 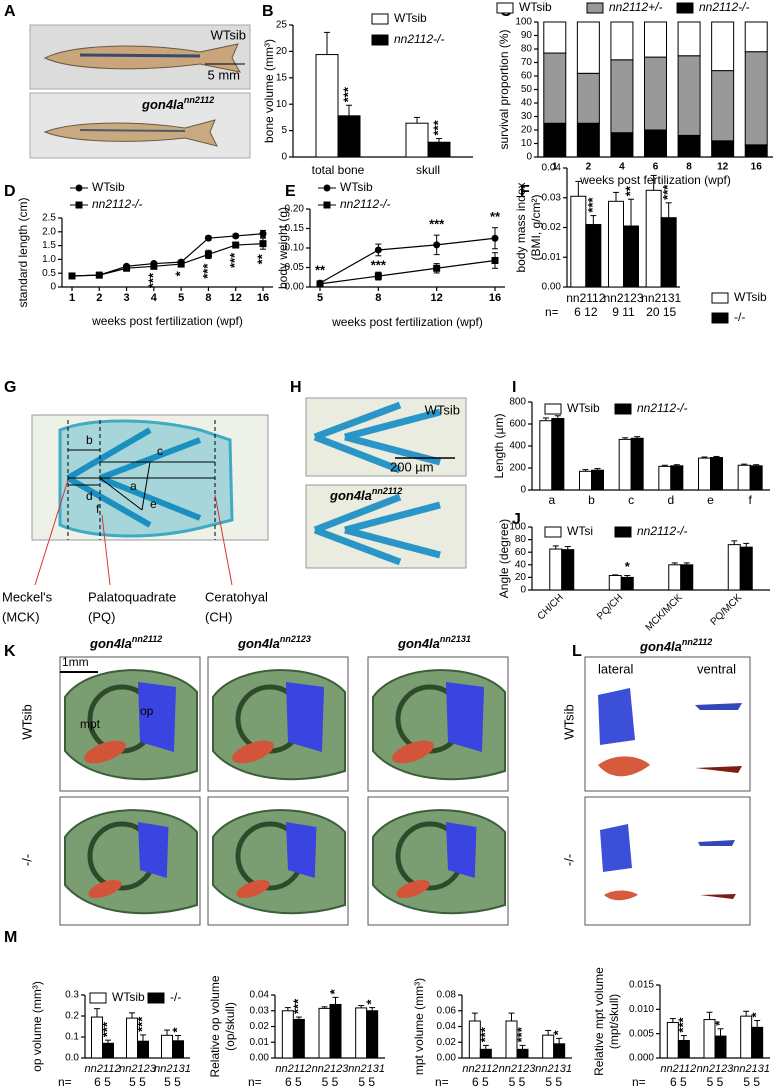 What do you see at coordinates (413, 889) in the screenshot?
I see `mpt-bone` at bounding box center [413, 889].